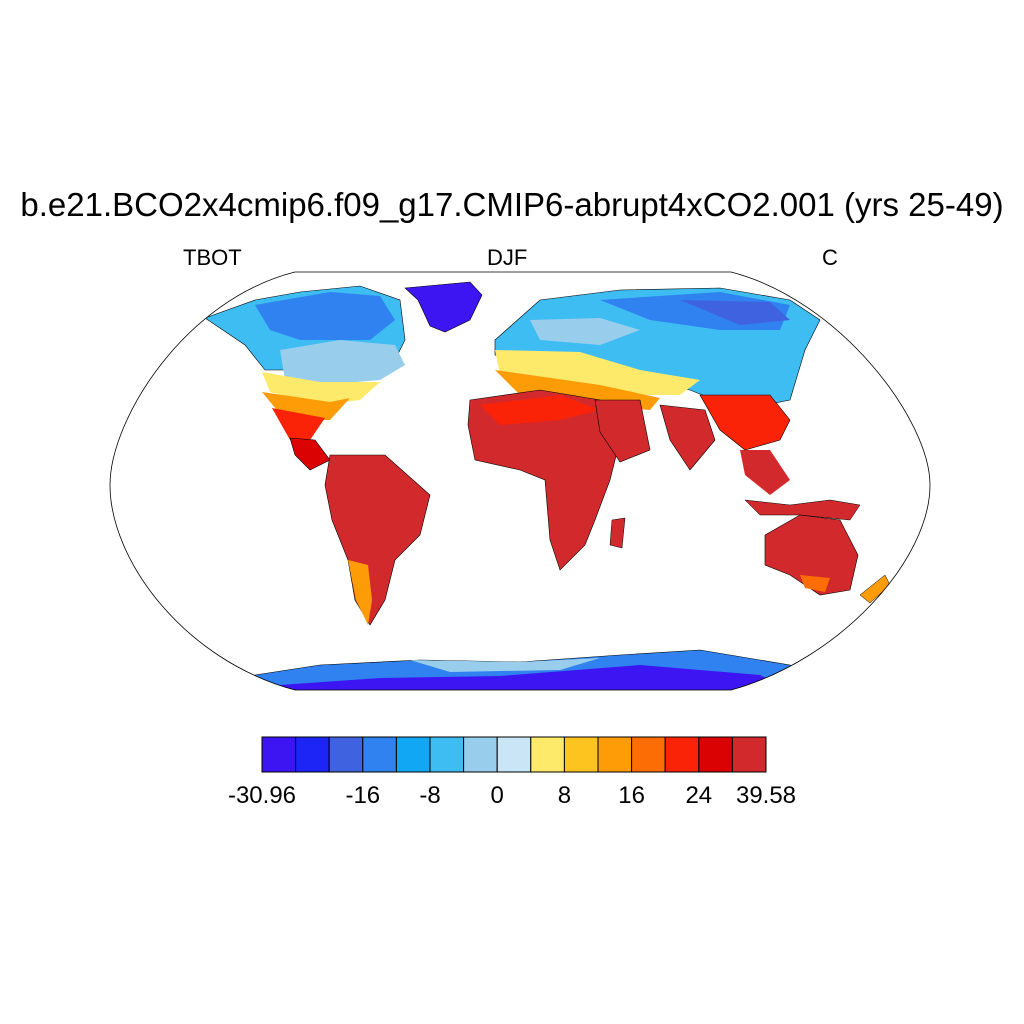 This screenshot has height=1024, width=1024. I want to click on greenland, so click(443, 307).